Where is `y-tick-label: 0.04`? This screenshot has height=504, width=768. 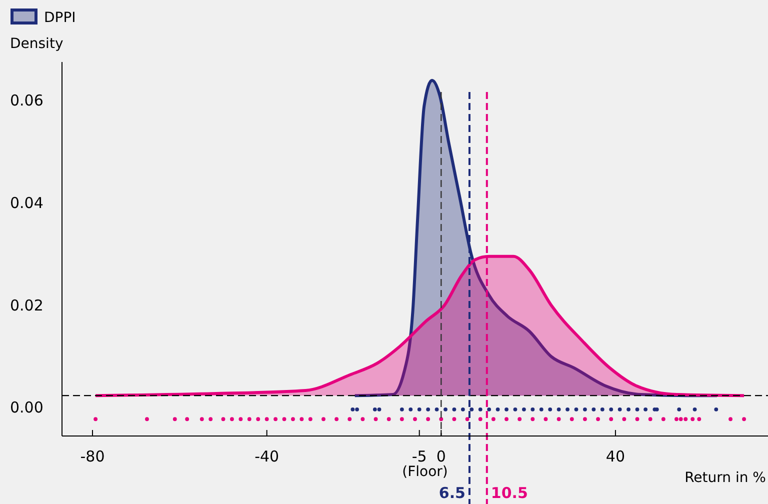
y-tick-label: 0.04 is located at coordinates (27, 203).